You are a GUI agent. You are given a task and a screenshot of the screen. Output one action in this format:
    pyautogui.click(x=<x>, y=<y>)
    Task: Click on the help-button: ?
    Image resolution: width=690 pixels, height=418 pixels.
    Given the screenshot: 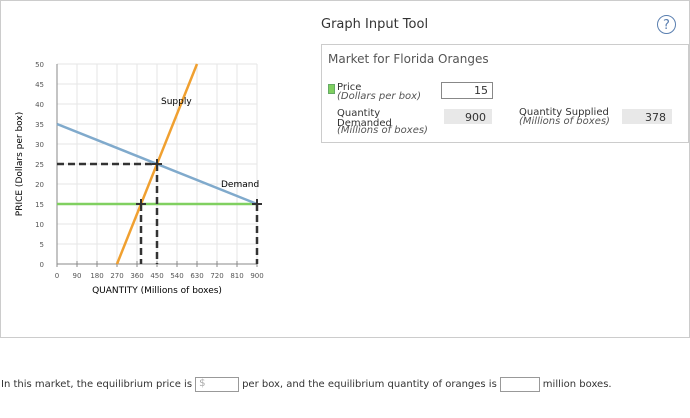 What is the action you would take?
    pyautogui.click(x=666, y=24)
    